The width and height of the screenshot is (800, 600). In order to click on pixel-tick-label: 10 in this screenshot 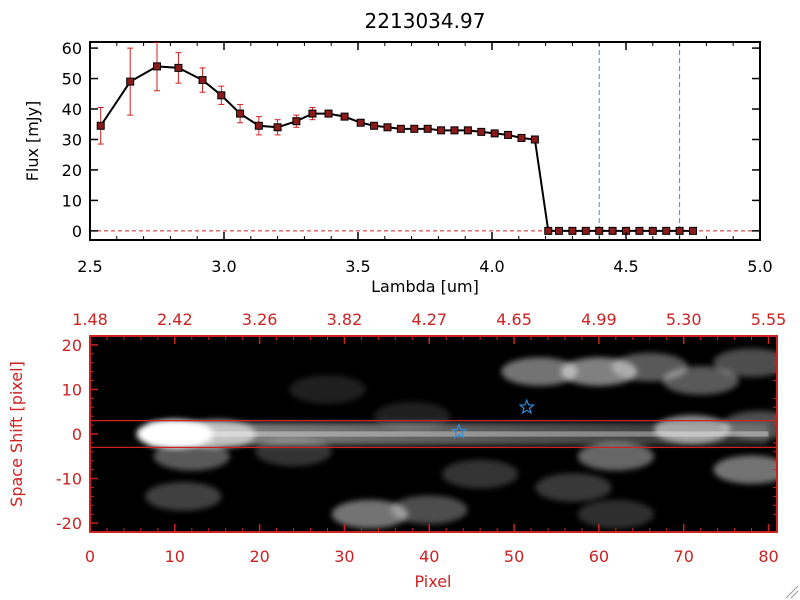, I will do `click(175, 556)`.